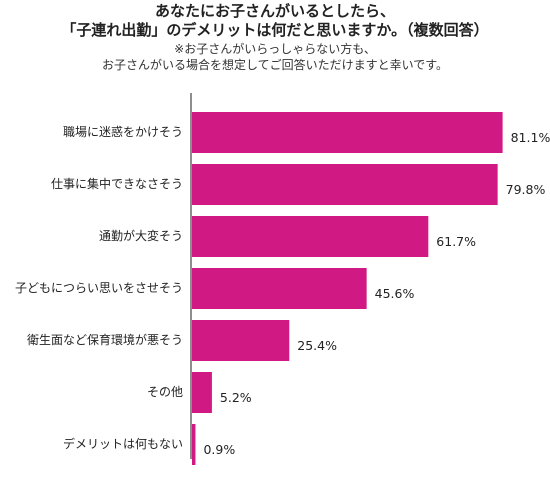 Image resolution: width=550 pixels, height=482 pixels. Describe the element at coordinates (526, 189) in the screenshot. I see `value-label: 79.8%` at that location.